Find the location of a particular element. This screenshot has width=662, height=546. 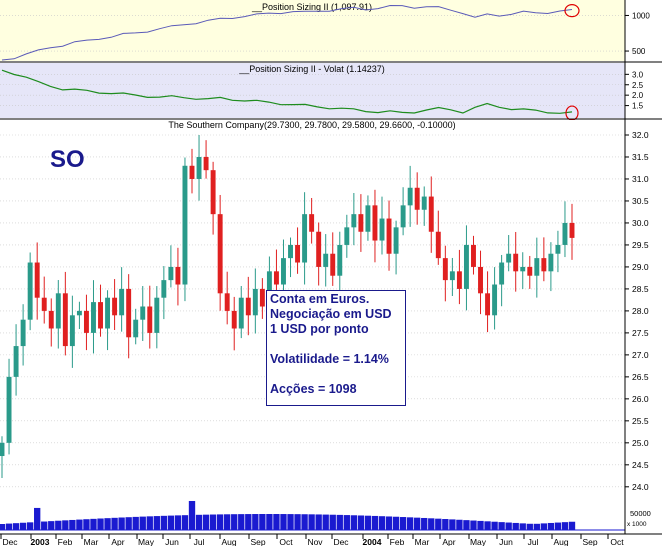

y-tick-label: 3.0 is located at coordinates (638, 74).